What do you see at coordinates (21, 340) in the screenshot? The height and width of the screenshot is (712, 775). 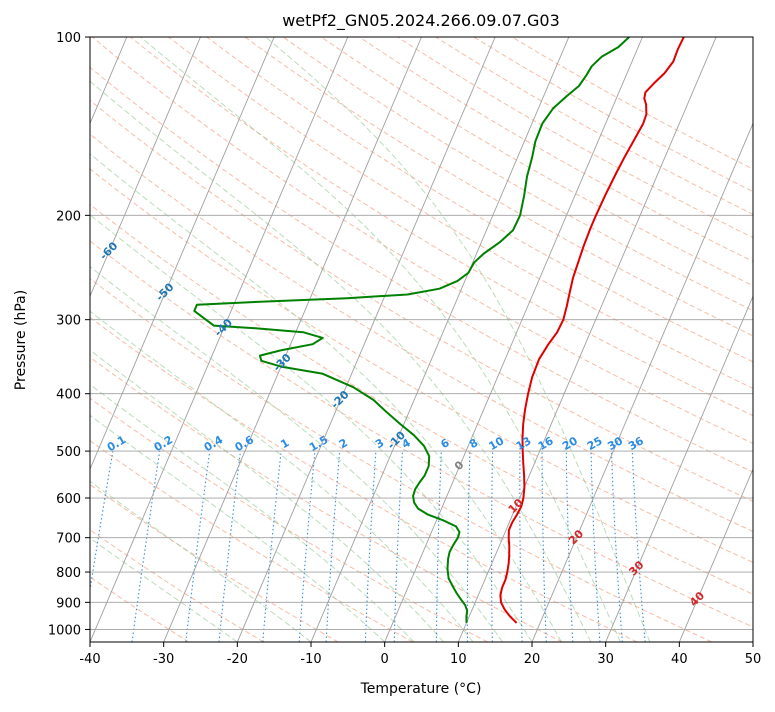 I see `y-axis-label: Pressure (hPa)` at bounding box center [21, 340].